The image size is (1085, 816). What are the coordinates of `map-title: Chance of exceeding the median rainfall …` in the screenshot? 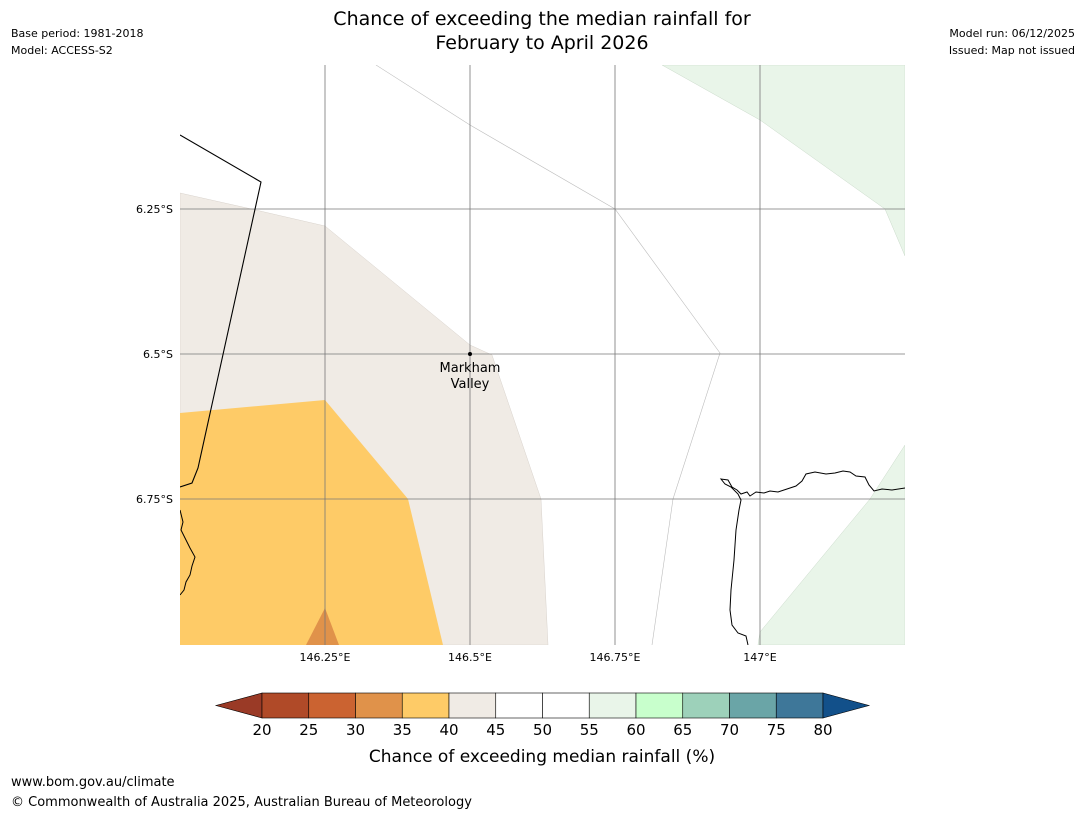 It's located at (542, 31).